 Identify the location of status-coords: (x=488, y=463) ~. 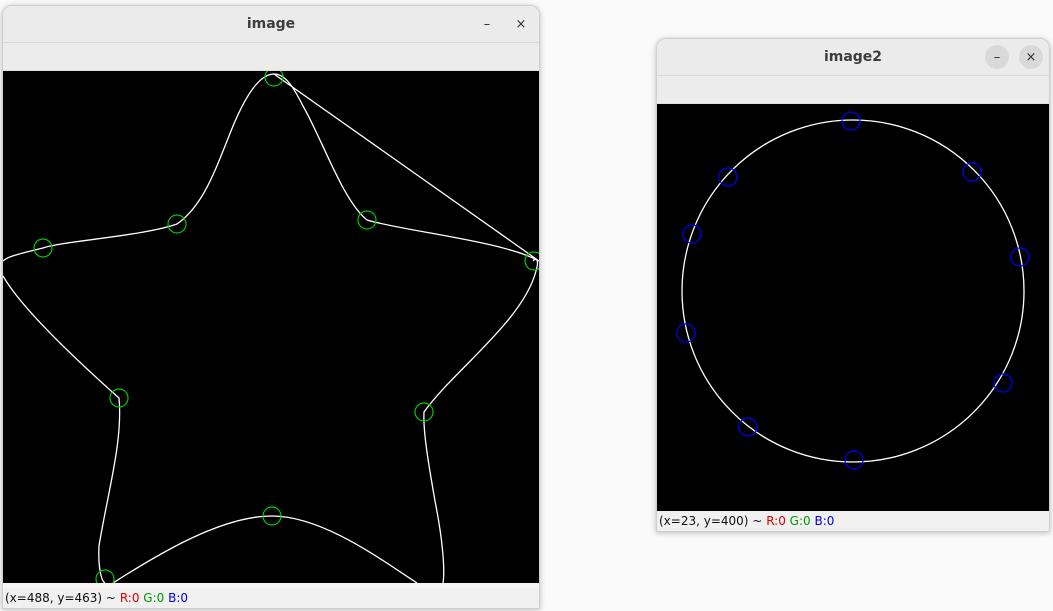
(60, 598).